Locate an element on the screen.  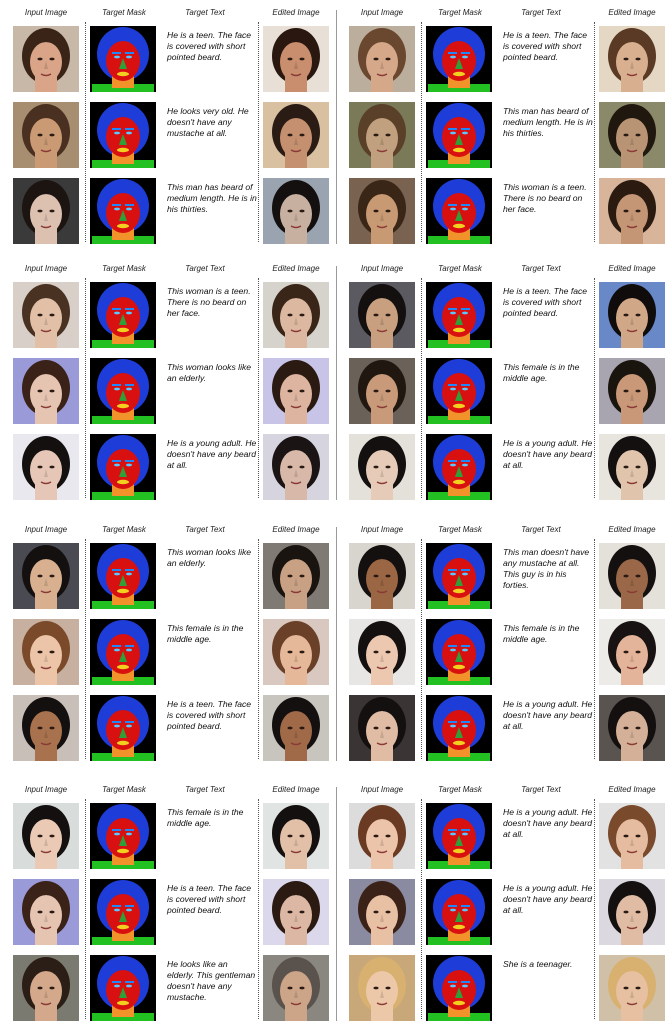
target-text: She is a teenager. is located at coordinates (538, 964).